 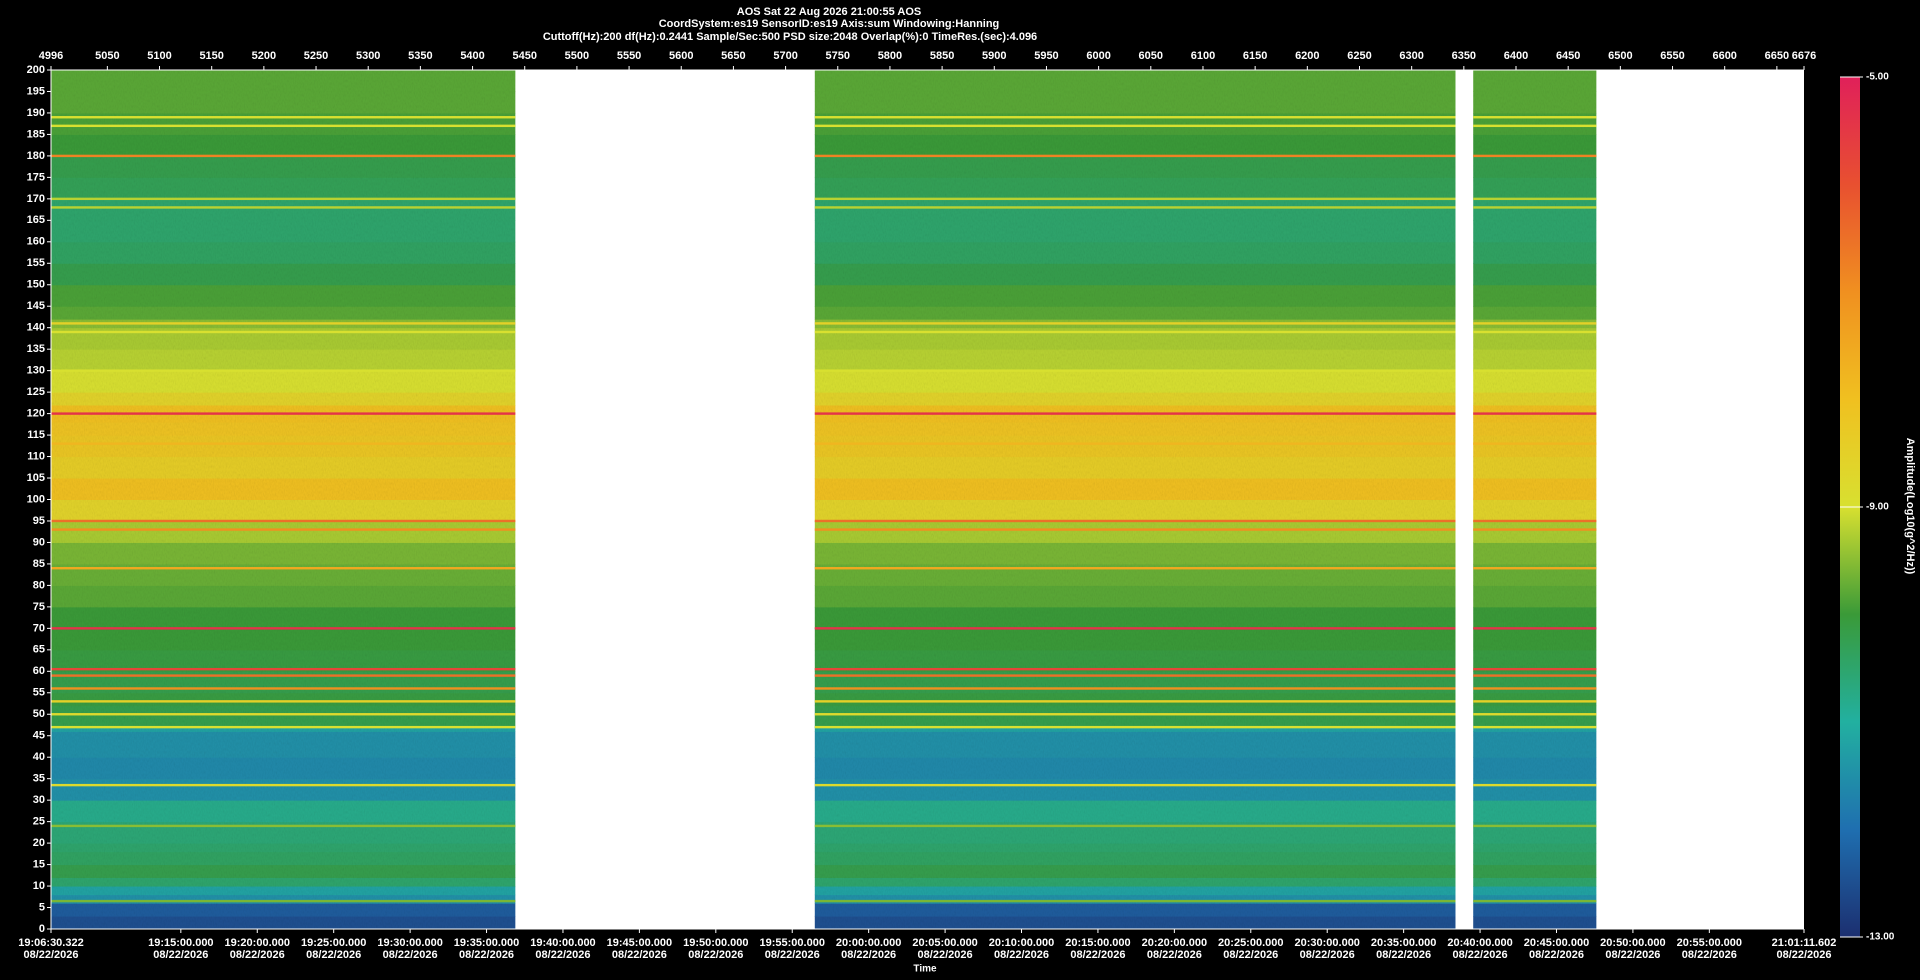 I want to click on y-tick-label: 140, so click(x=36, y=328).